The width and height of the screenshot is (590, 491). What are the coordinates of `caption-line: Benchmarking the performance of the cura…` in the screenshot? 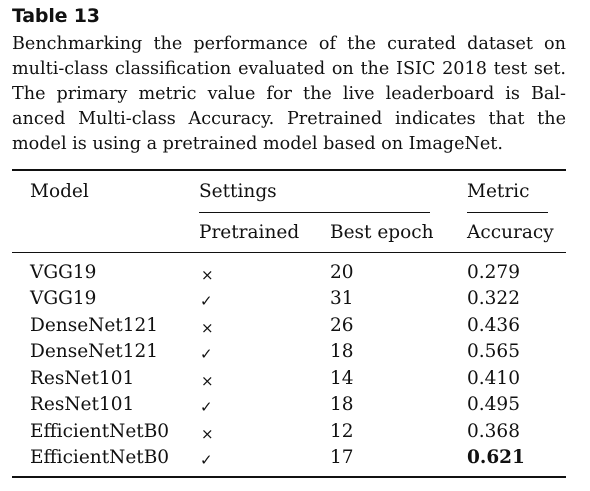 It's located at (289, 44).